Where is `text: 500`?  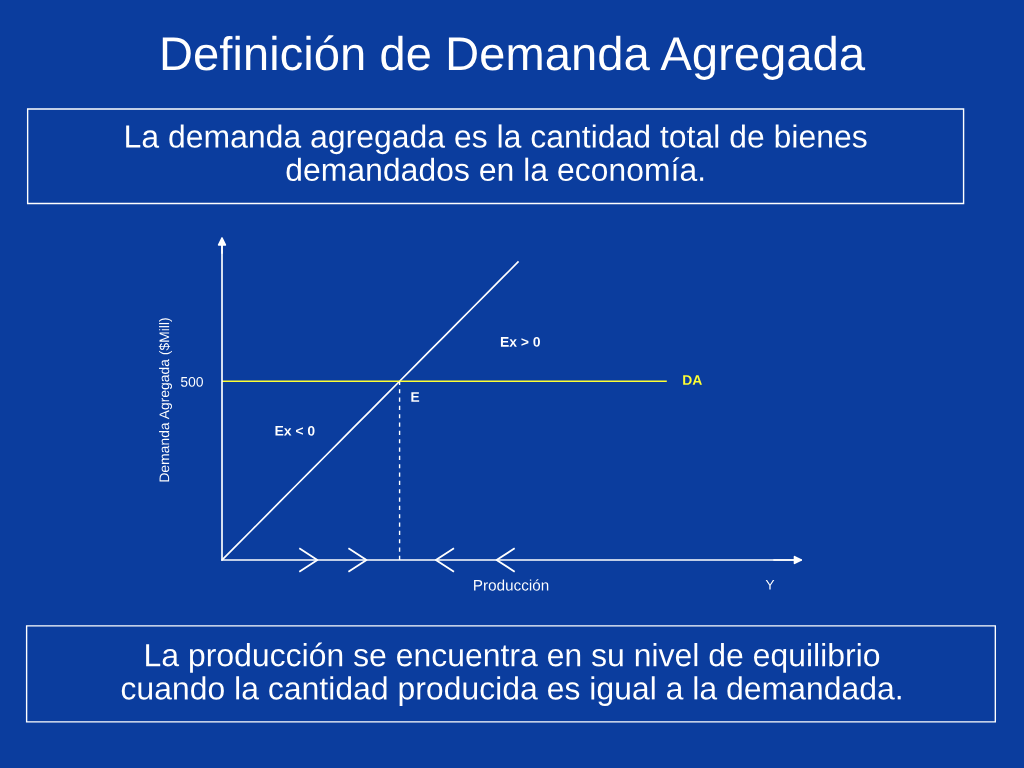
text: 500 is located at coordinates (191, 381).